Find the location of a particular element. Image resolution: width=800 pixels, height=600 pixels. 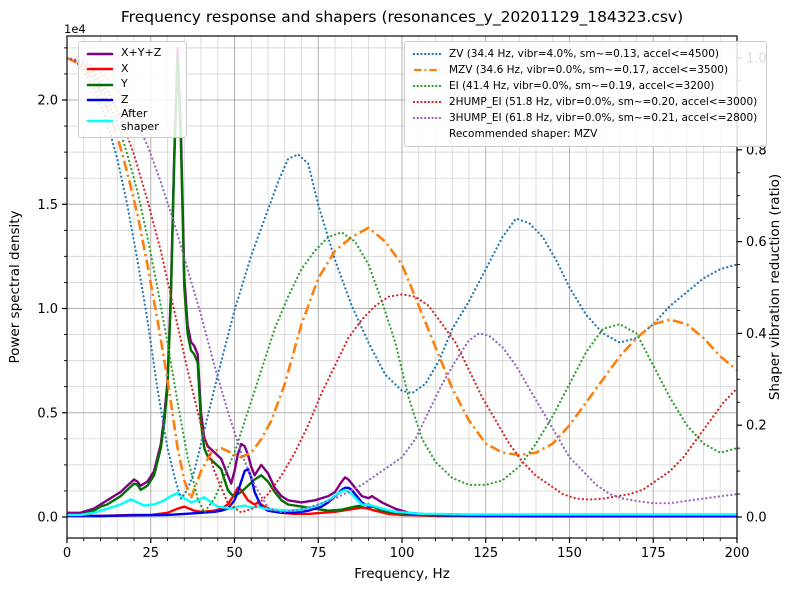

tick-label-y-right: 0.4 is located at coordinates (756, 334).